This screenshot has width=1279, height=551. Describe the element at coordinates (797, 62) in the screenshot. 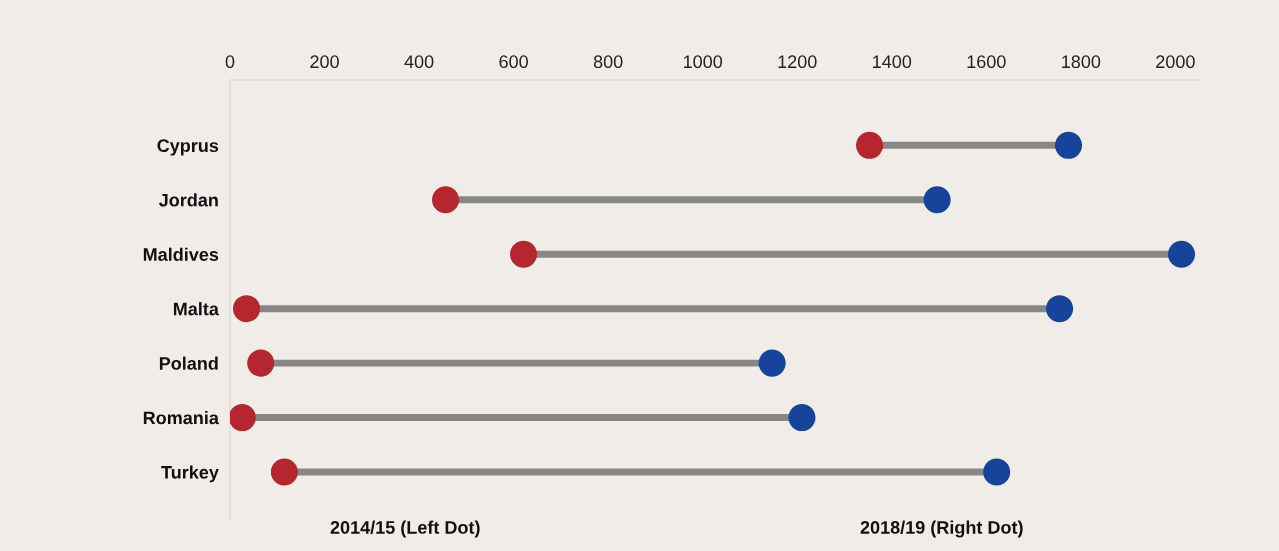

I see `x-tick-label: 1200` at that location.